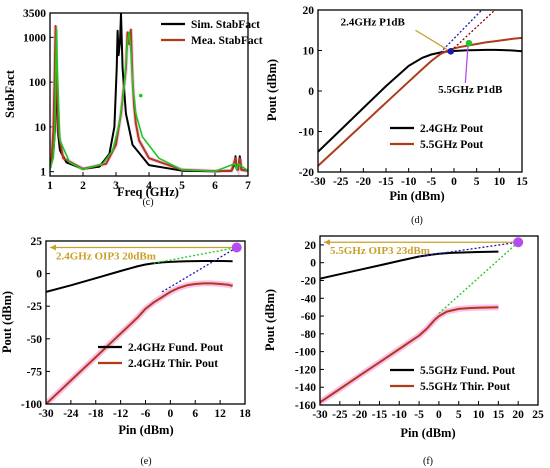  What do you see at coordinates (35, 372) in the screenshot?
I see `y-tick-label: -75` at bounding box center [35, 372].